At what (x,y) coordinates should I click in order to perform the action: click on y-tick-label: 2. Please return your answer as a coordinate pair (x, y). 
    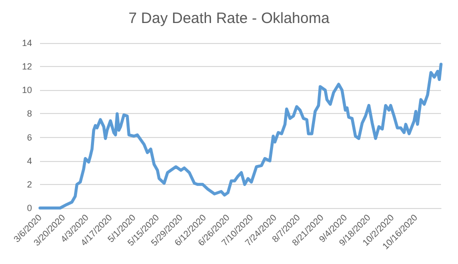
    Looking at the image, I should click on (29, 184).